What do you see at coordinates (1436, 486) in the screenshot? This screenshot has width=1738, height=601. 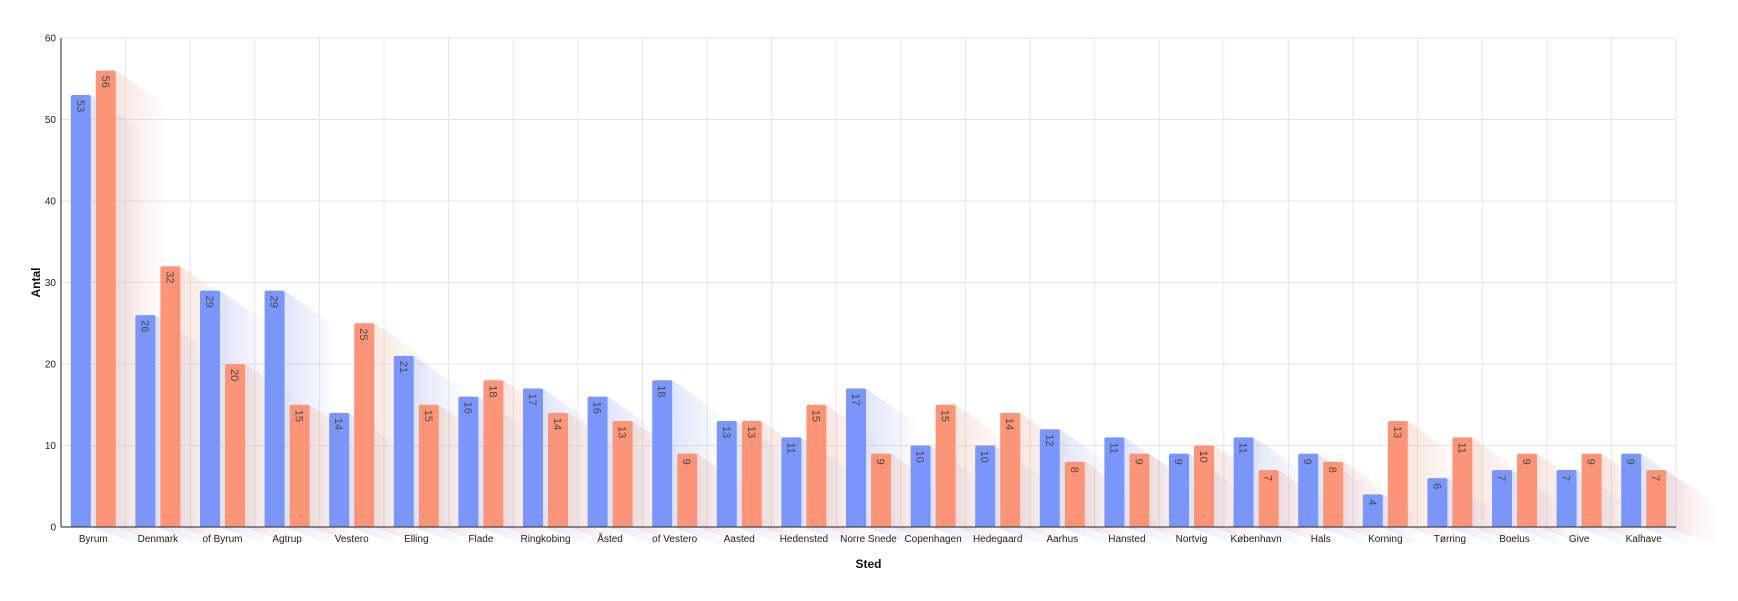 I see `bar-value-label: 6` at bounding box center [1436, 486].